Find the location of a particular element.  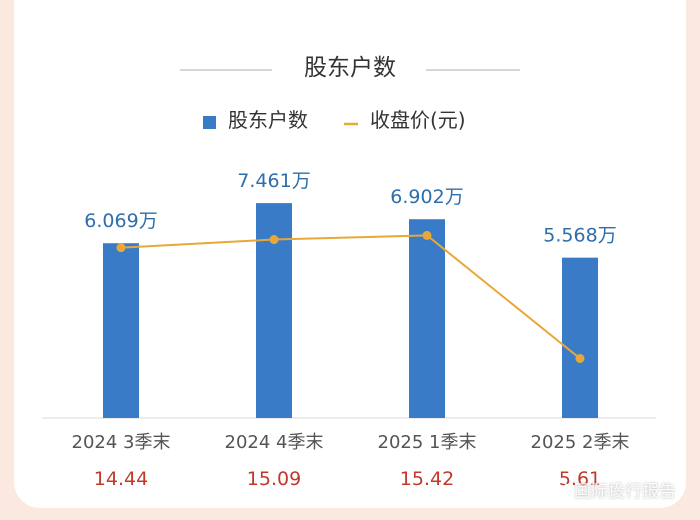

price-value-label: 15.09 is located at coordinates (274, 479).